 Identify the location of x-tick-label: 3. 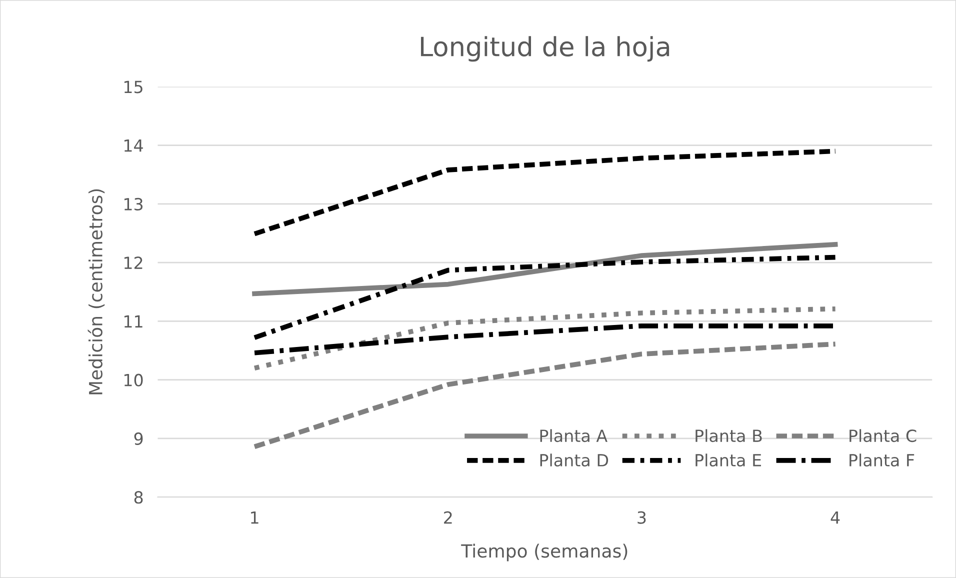
(642, 517).